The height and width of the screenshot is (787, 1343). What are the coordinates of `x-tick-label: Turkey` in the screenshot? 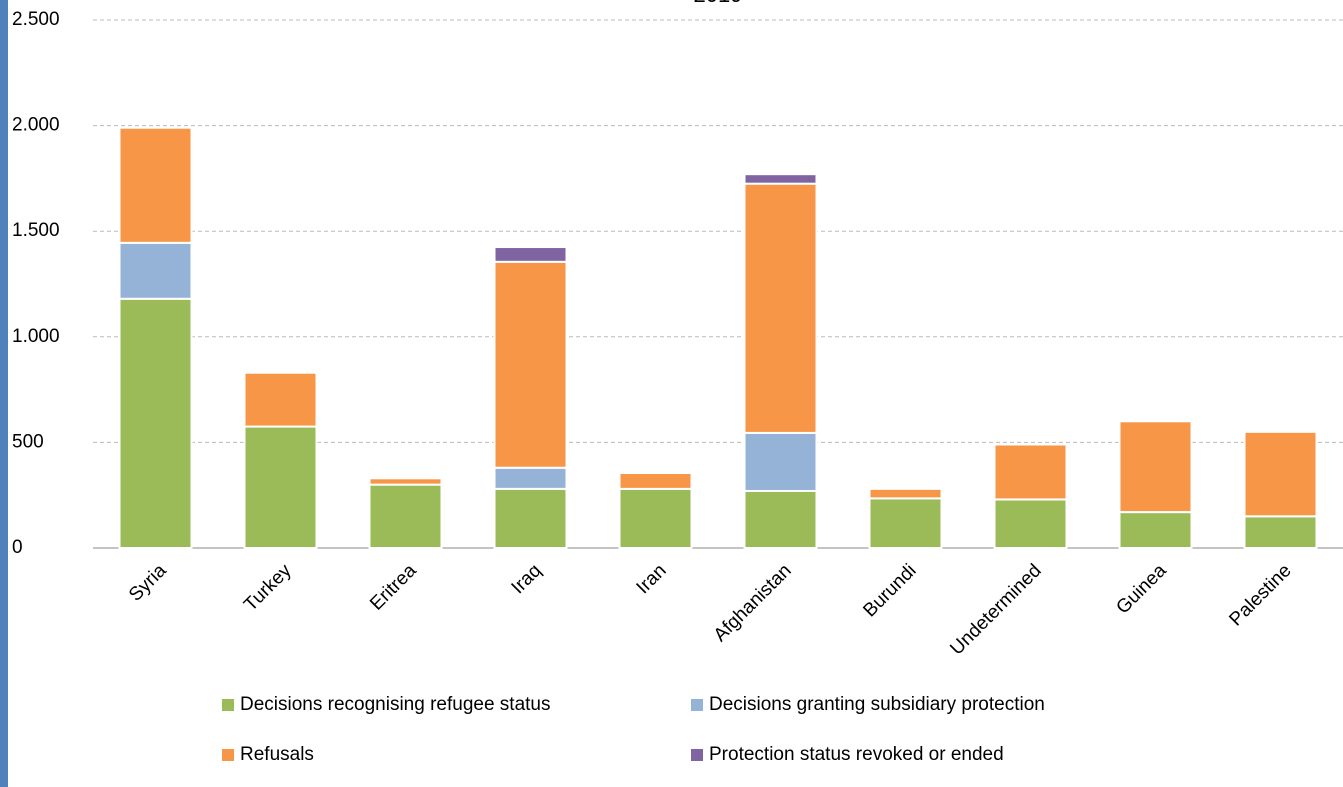 It's located at (268, 588).